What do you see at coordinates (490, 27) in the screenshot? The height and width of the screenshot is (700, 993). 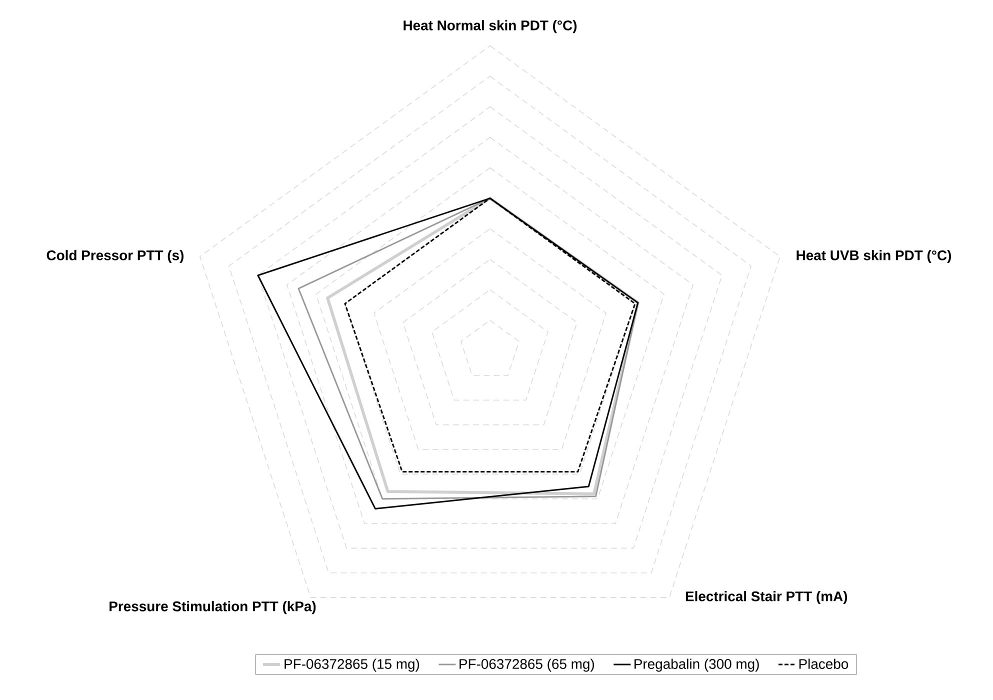 I see `spoke-label: Heat Normal skin PDT (°C)` at bounding box center [490, 27].